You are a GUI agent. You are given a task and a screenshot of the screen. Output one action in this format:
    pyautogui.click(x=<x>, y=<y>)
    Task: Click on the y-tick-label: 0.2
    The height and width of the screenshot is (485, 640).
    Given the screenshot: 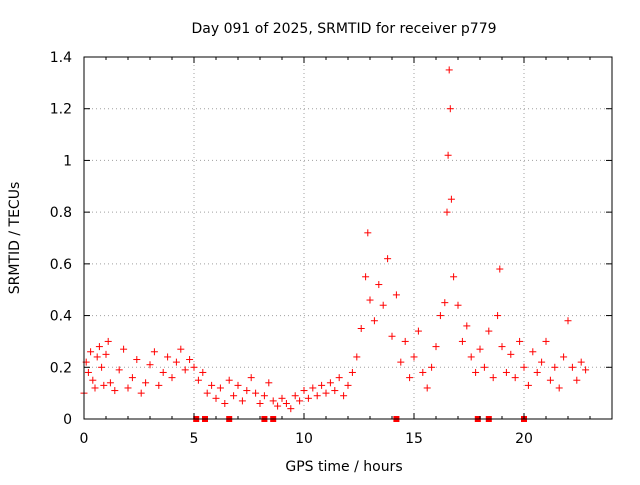 What is the action you would take?
    pyautogui.click(x=61, y=368)
    